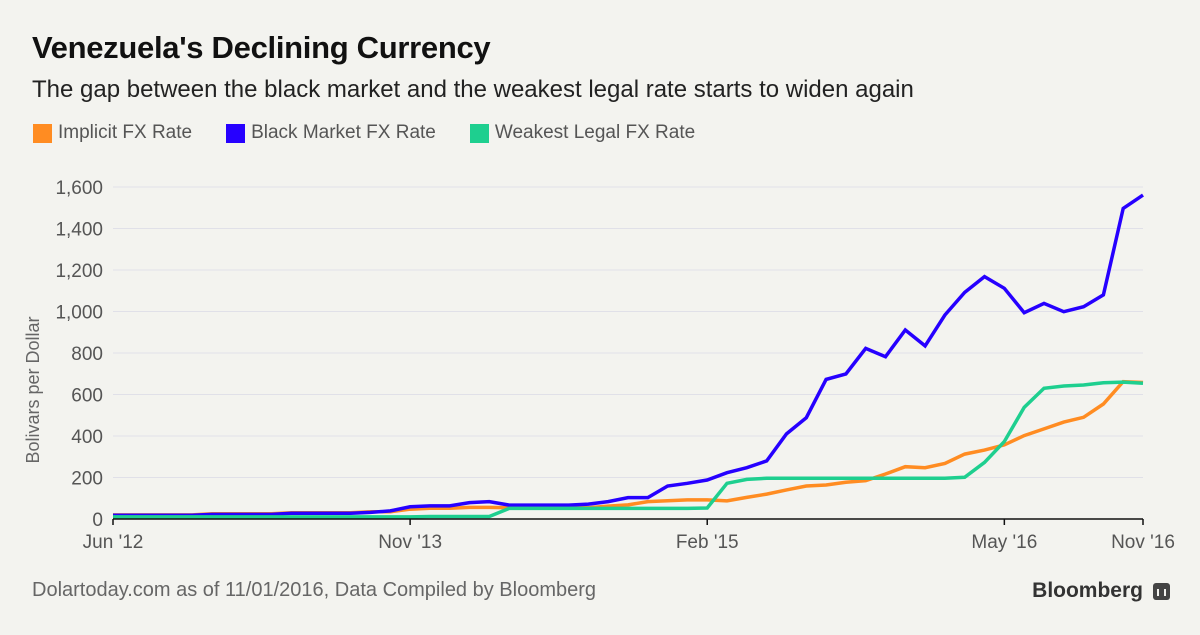 The image size is (1200, 635). I want to click on y-tick-label: 200, so click(87, 479).